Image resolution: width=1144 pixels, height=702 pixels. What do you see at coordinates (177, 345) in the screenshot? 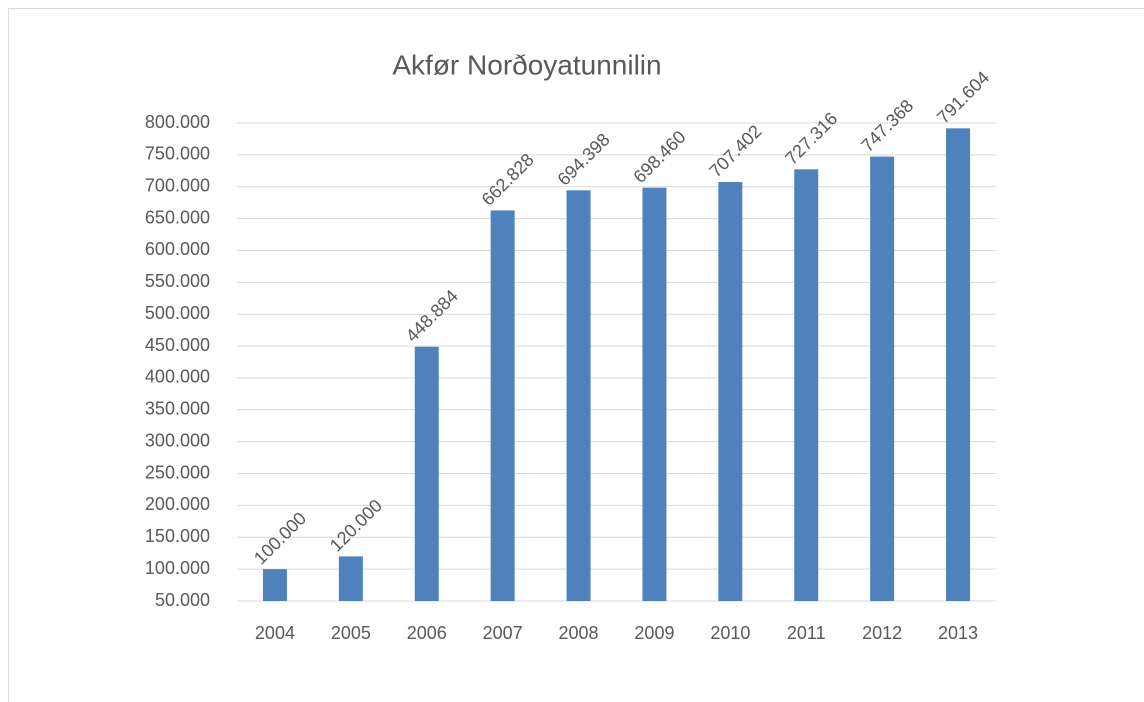
I see `y-tick-label: 450.000` at bounding box center [177, 345].